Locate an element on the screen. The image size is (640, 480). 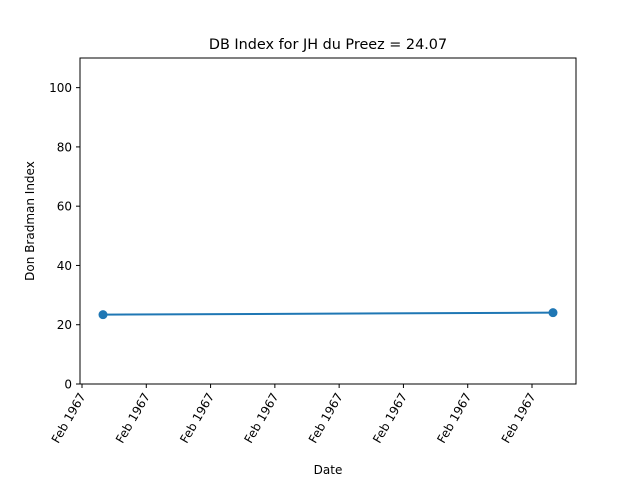
plot-area is located at coordinates (328, 314).